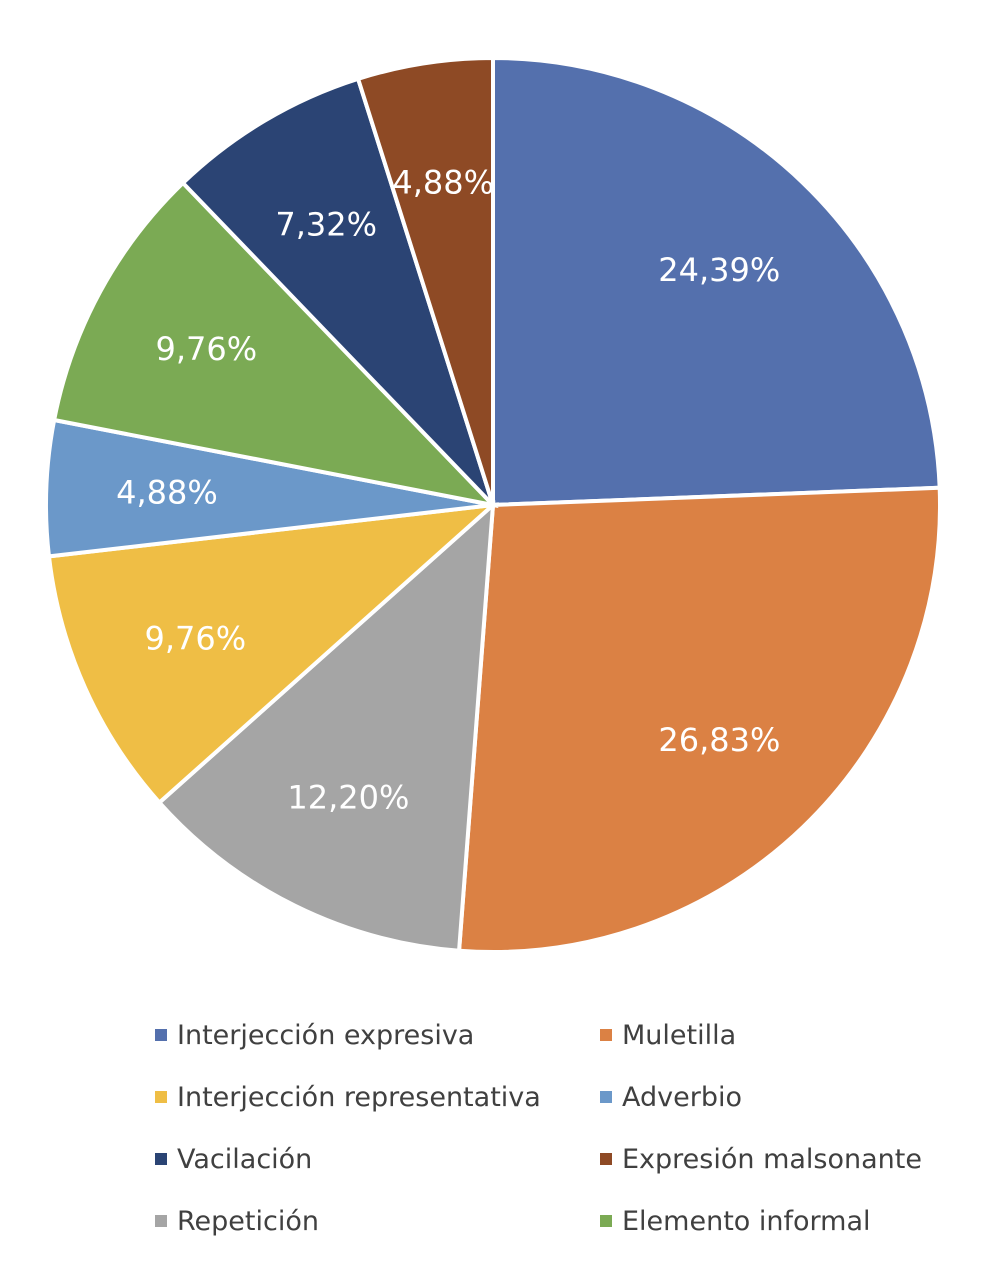 Image resolution: width=984 pixels, height=1272 pixels. I want to click on data-label-vacilacion: 7,32%, so click(326, 225).